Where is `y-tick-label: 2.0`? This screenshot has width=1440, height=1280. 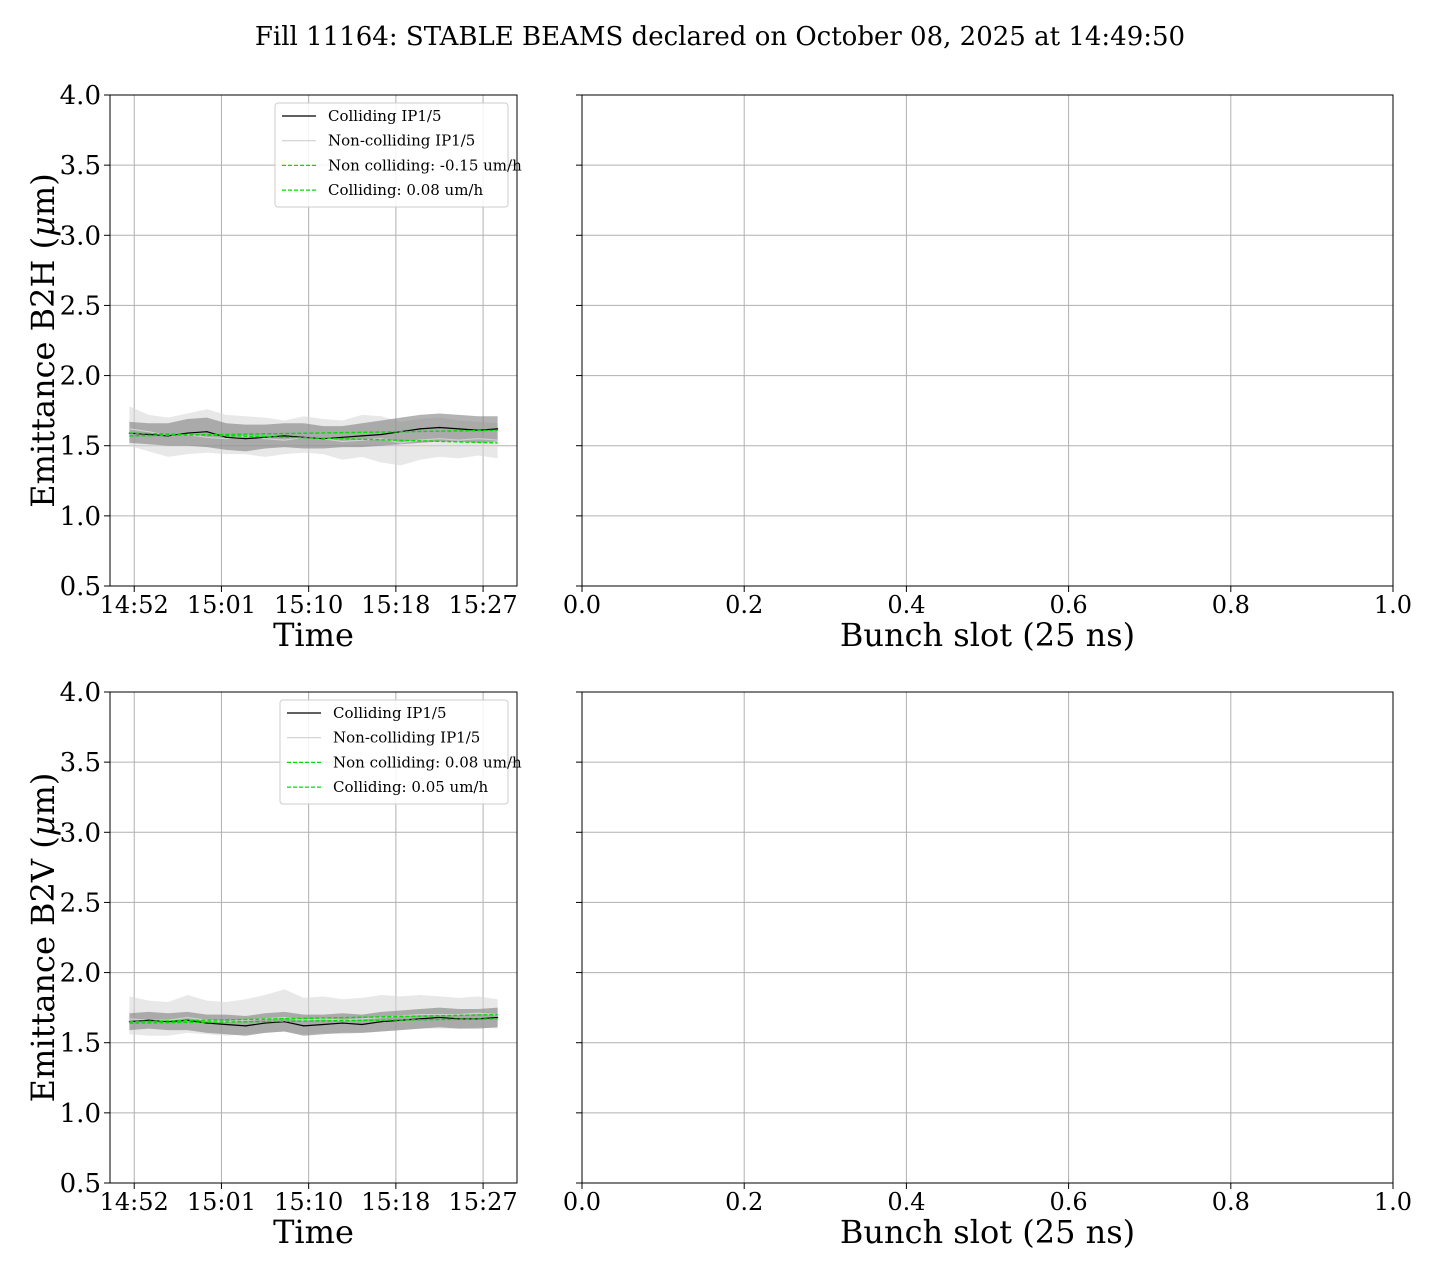
y-tick-label: 2.0 is located at coordinates (80, 974).